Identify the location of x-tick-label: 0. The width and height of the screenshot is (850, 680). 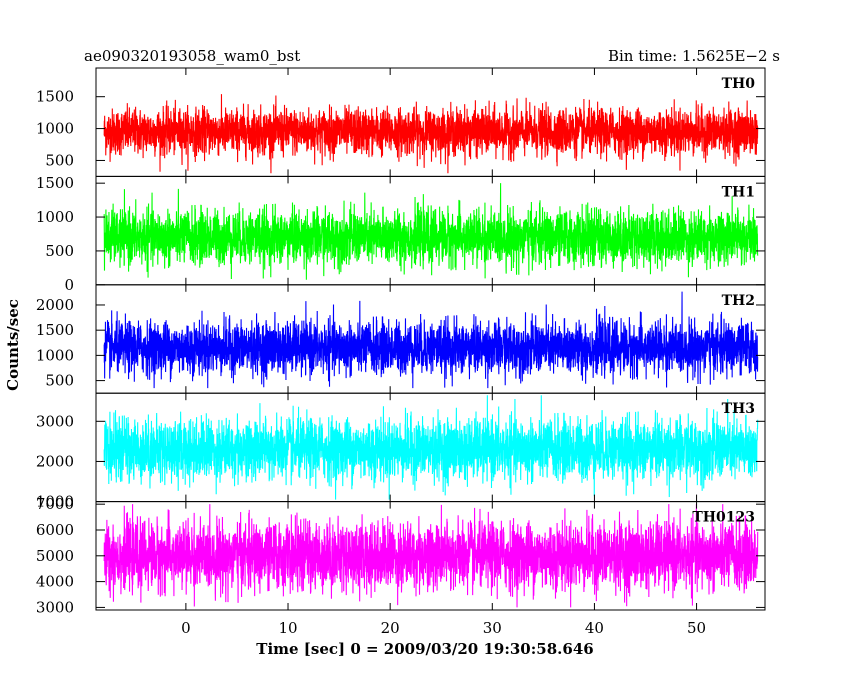
(186, 628).